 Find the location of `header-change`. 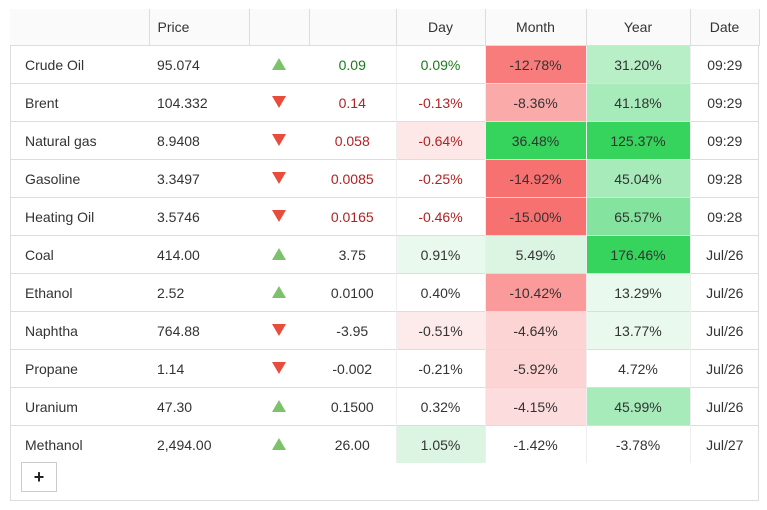

header-change is located at coordinates (352, 27).